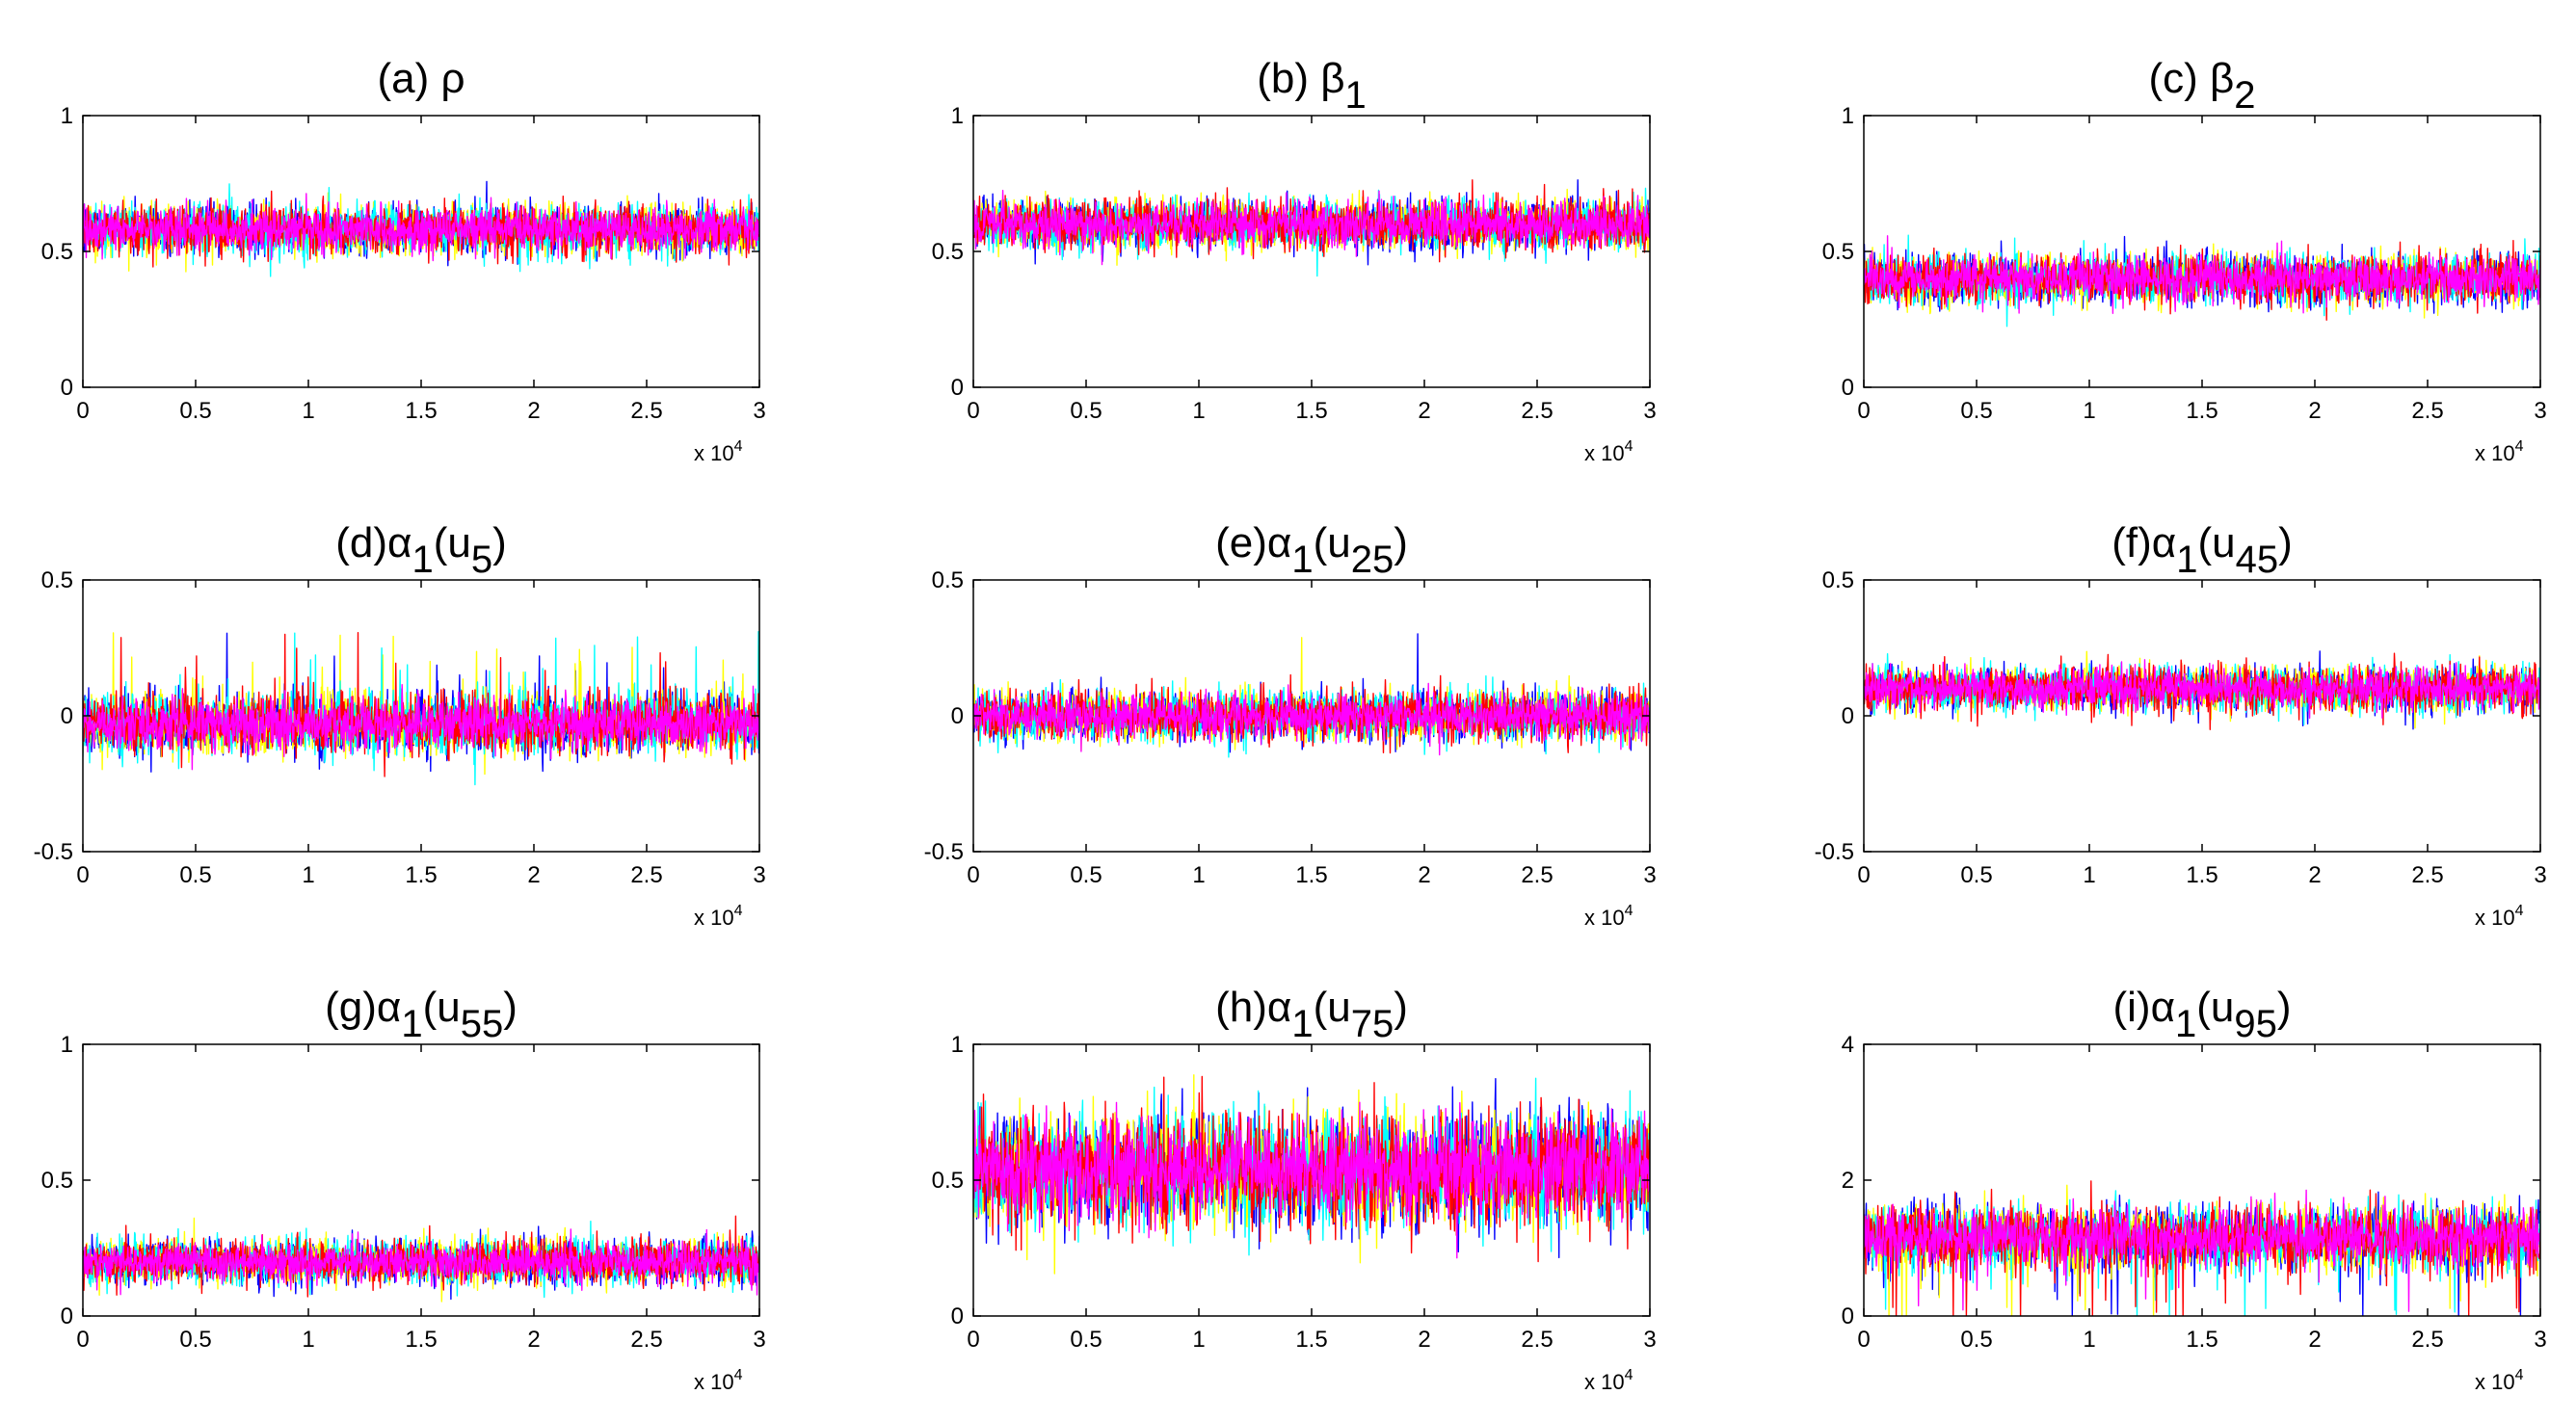  What do you see at coordinates (421, 550) in the screenshot?
I see `subplot-title: (d)α1(u5)` at bounding box center [421, 550].